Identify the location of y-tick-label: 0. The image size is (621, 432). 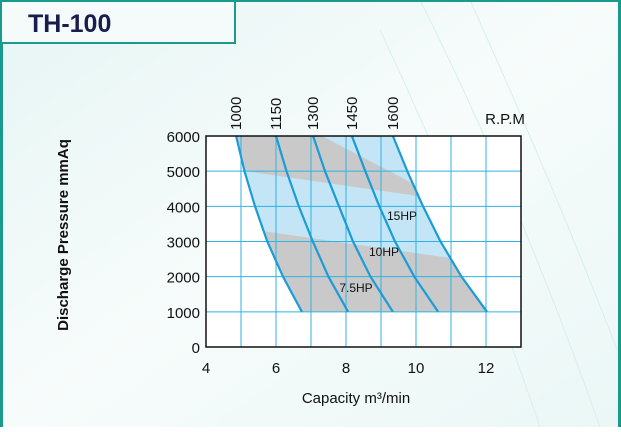
(196, 348).